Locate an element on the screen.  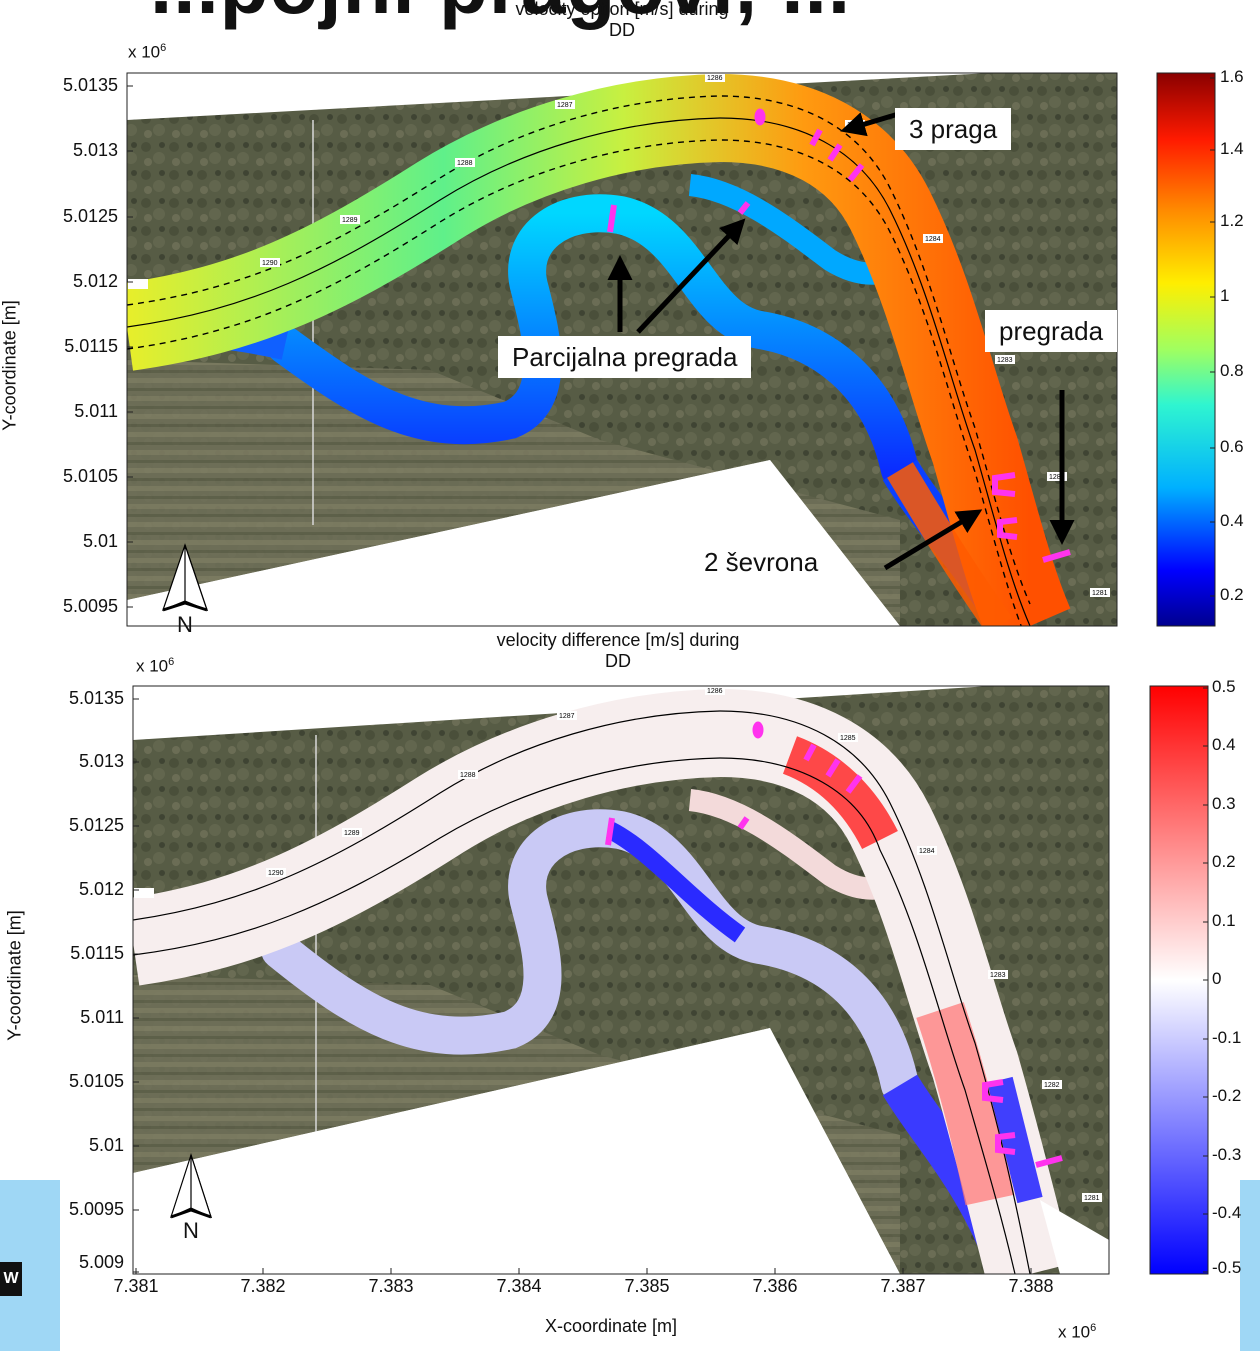
top-y-ticks is located at coordinates (130, 346).